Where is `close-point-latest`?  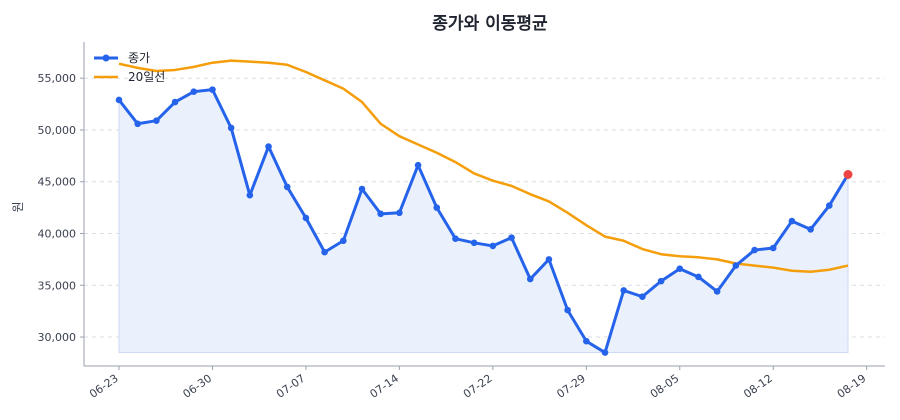
close-point-latest is located at coordinates (848, 174).